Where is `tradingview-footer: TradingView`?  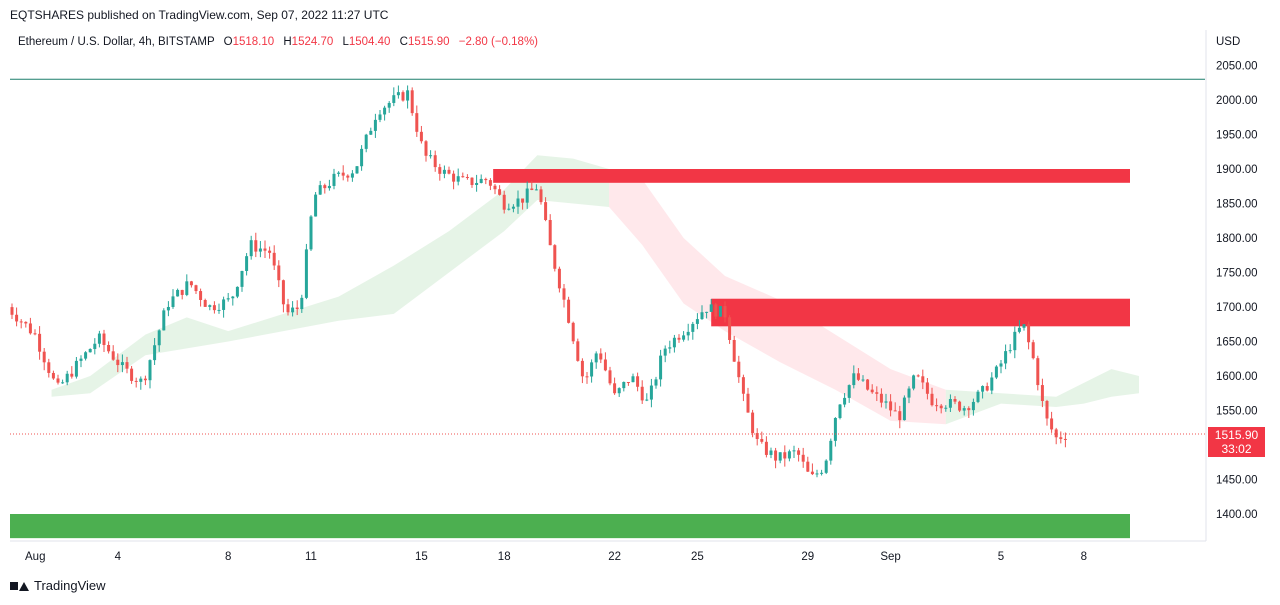 tradingview-footer: TradingView is located at coordinates (58, 585).